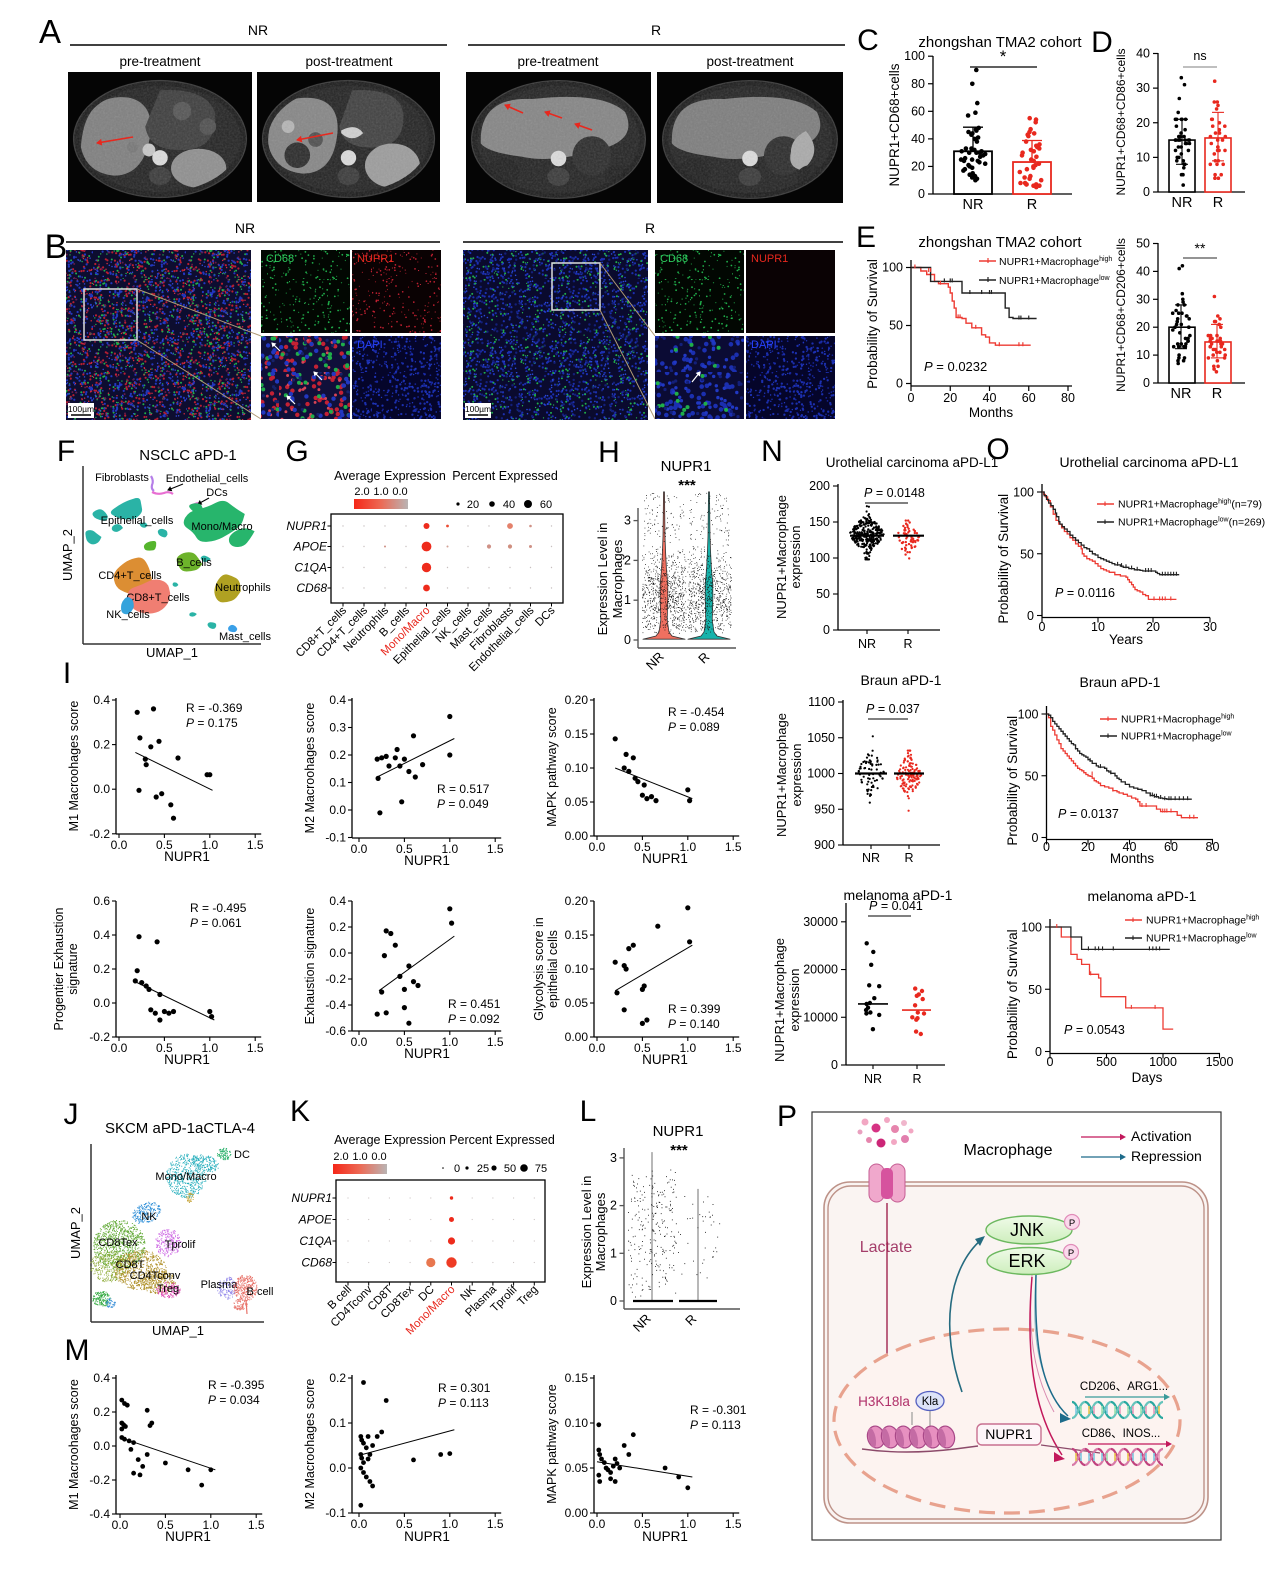  I want to click on svg-text: ns, so click(1199, 56).